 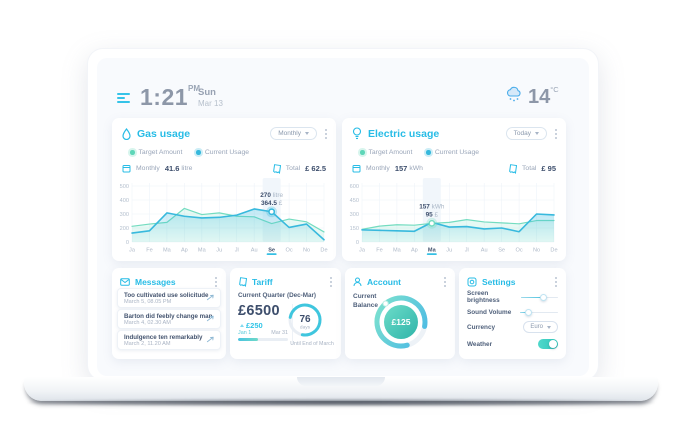 What do you see at coordinates (341, 402) in the screenshot?
I see `laptop-shadow` at bounding box center [341, 402].